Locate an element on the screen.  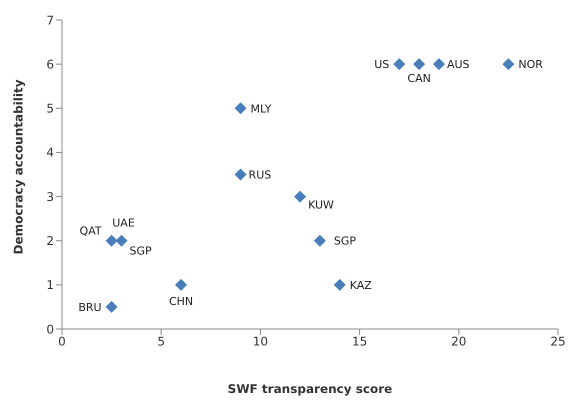
annotation: CAN is located at coordinates (419, 79).